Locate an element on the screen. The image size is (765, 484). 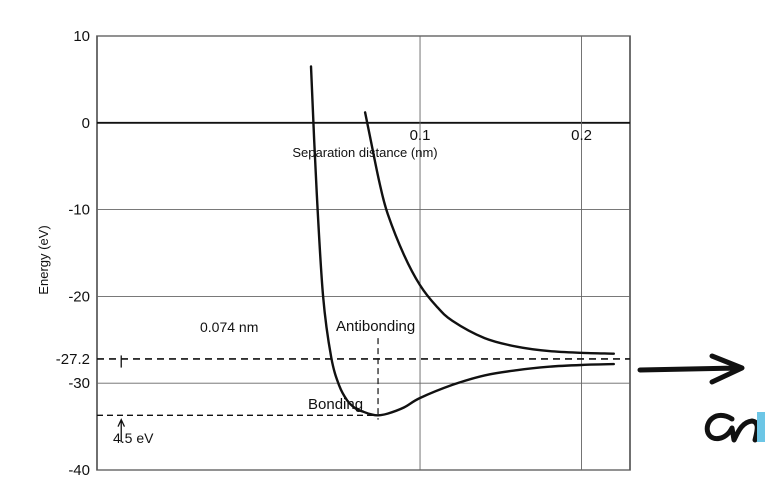
y-tick-label: -20 is located at coordinates (79, 296).